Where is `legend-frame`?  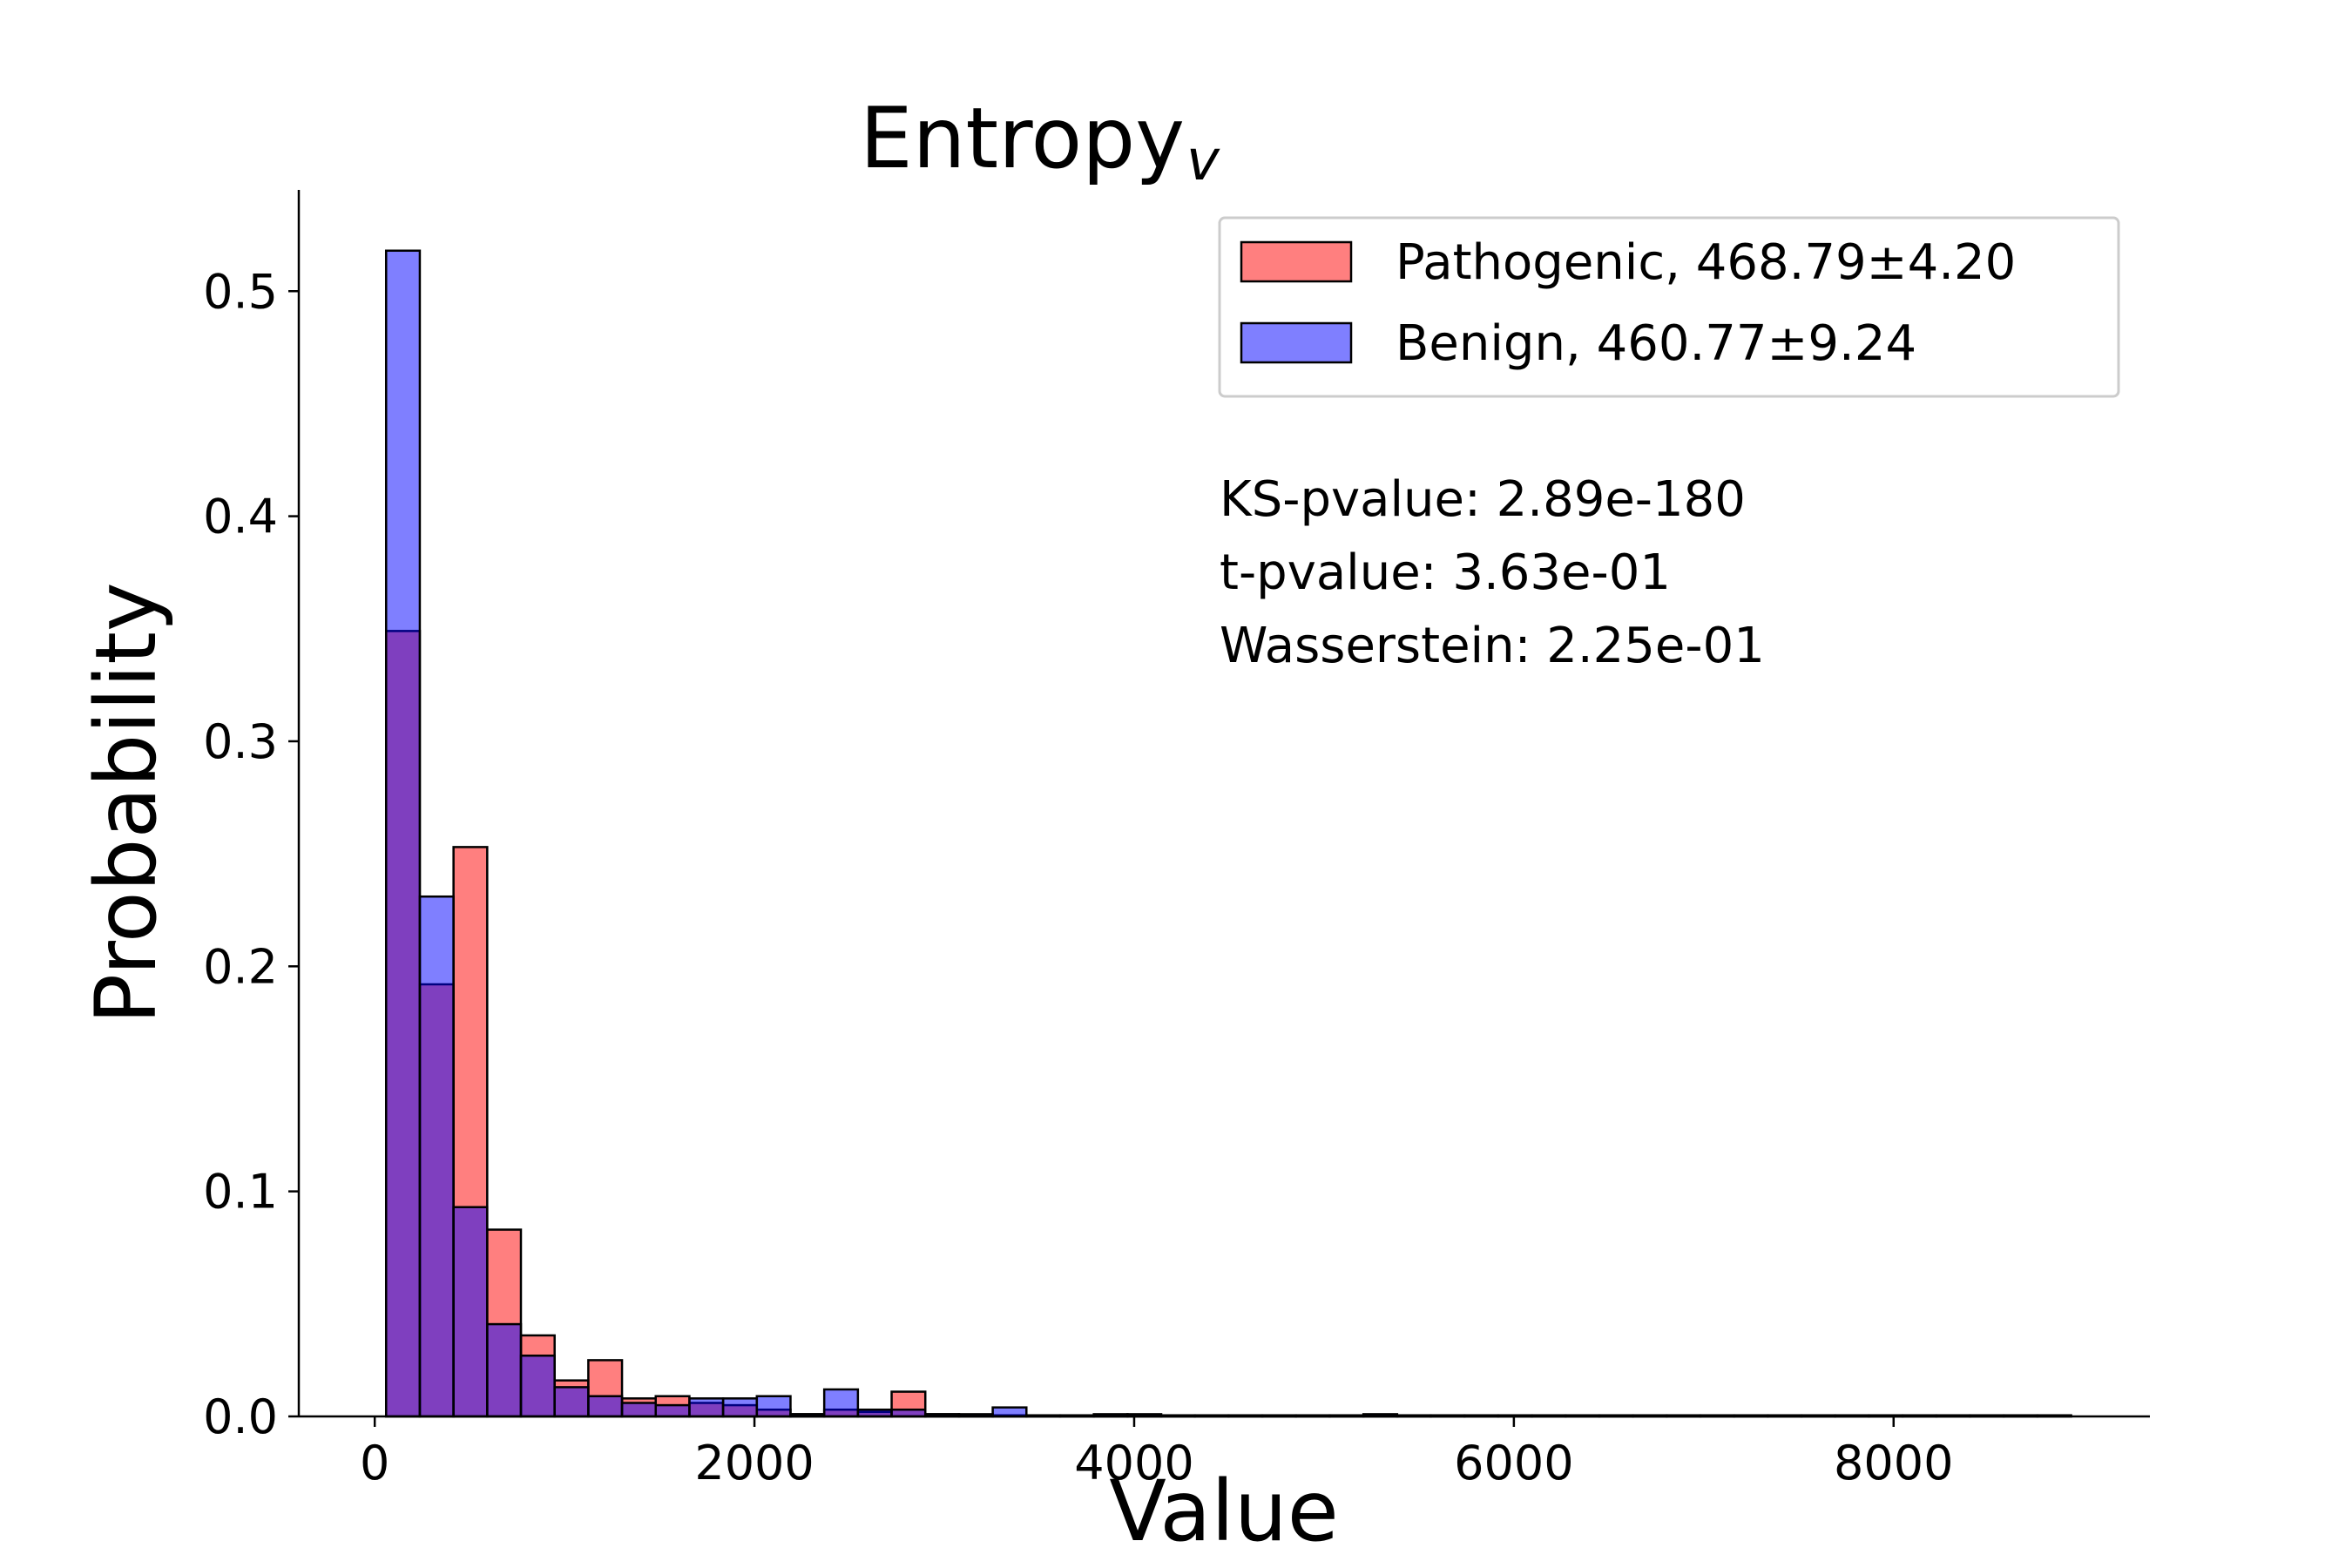
legend-frame is located at coordinates (1669, 307).